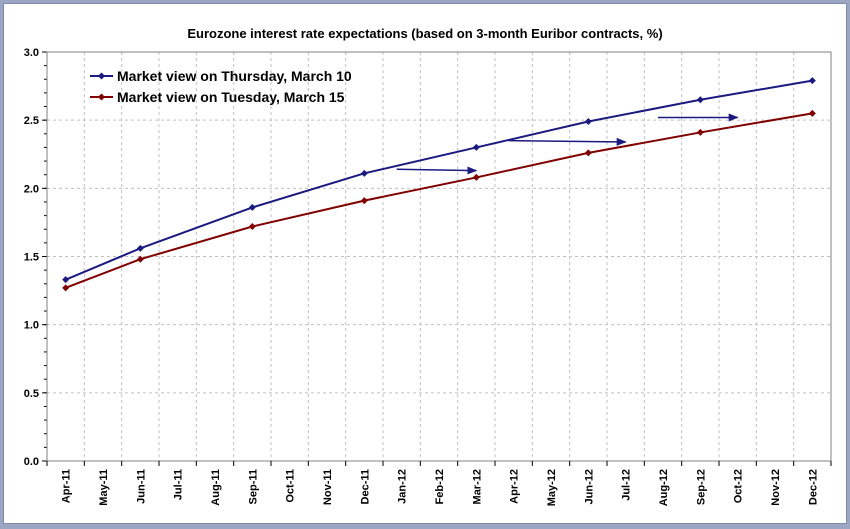 The width and height of the screenshot is (850, 529). I want to click on y-tick-label: 0.5, so click(31, 394).